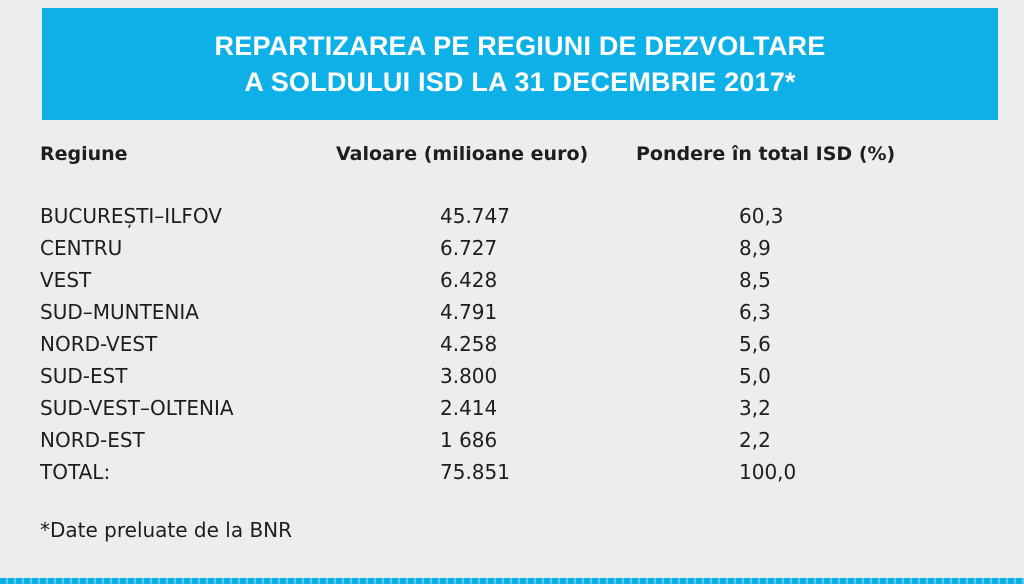  What do you see at coordinates (469, 280) in the screenshot?
I see `value-cell: 6.428` at bounding box center [469, 280].